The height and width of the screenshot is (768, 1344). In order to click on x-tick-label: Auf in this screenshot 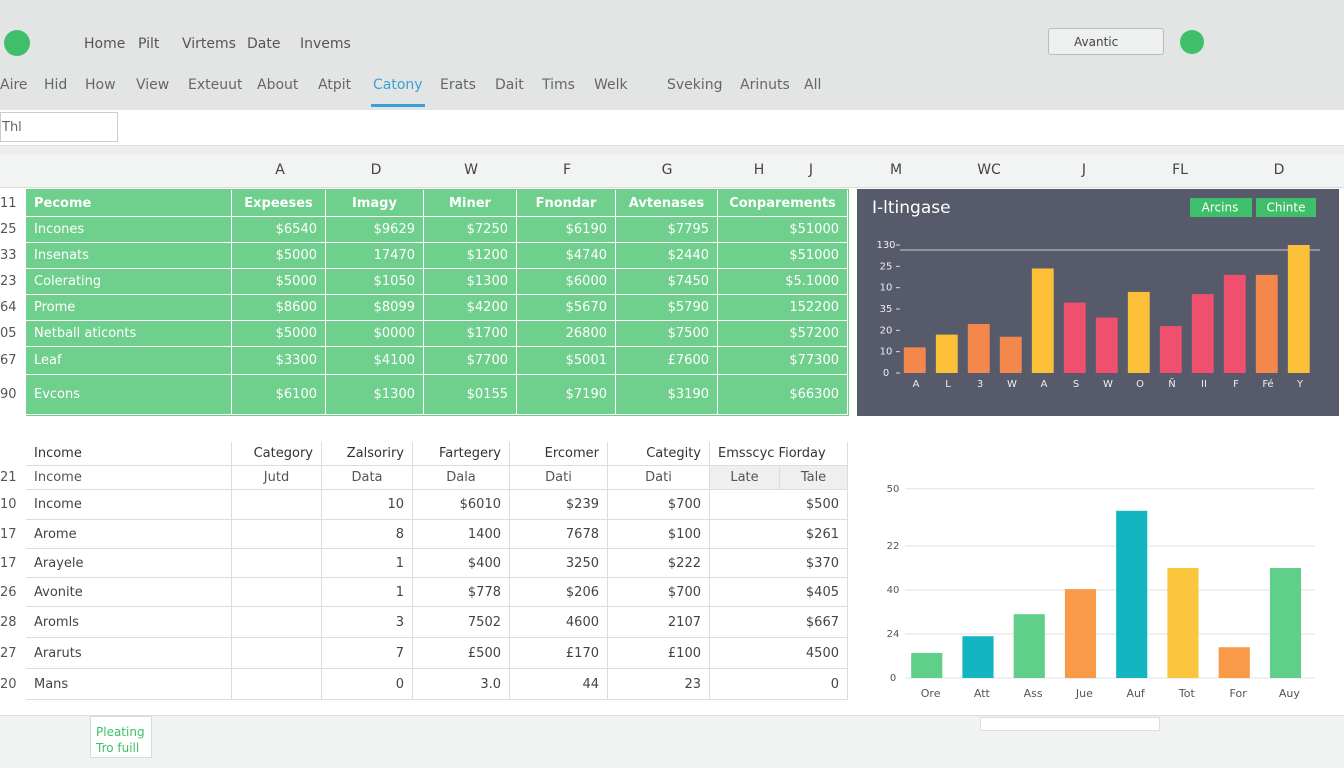, I will do `click(1135, 693)`.